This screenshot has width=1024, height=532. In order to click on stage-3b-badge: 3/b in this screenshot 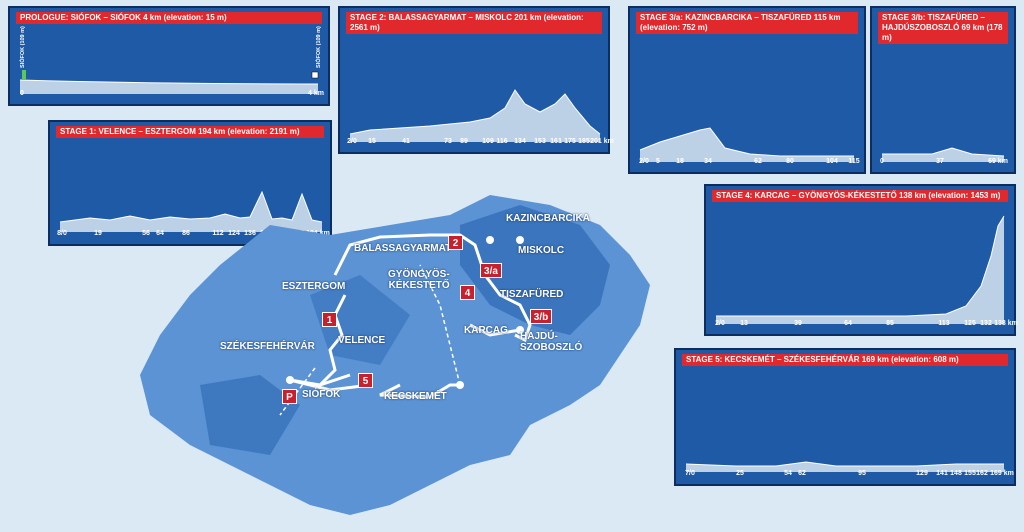, I will do `click(541, 316)`.